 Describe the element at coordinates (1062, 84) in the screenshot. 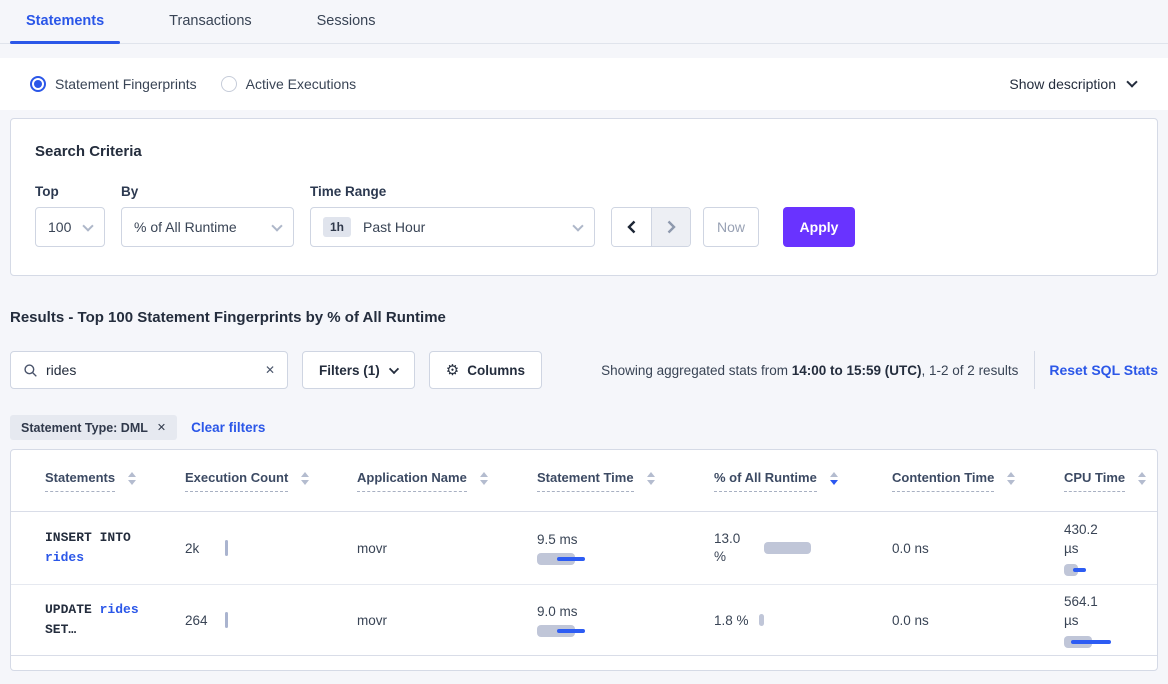

I see `show-description-label: Show description` at that location.